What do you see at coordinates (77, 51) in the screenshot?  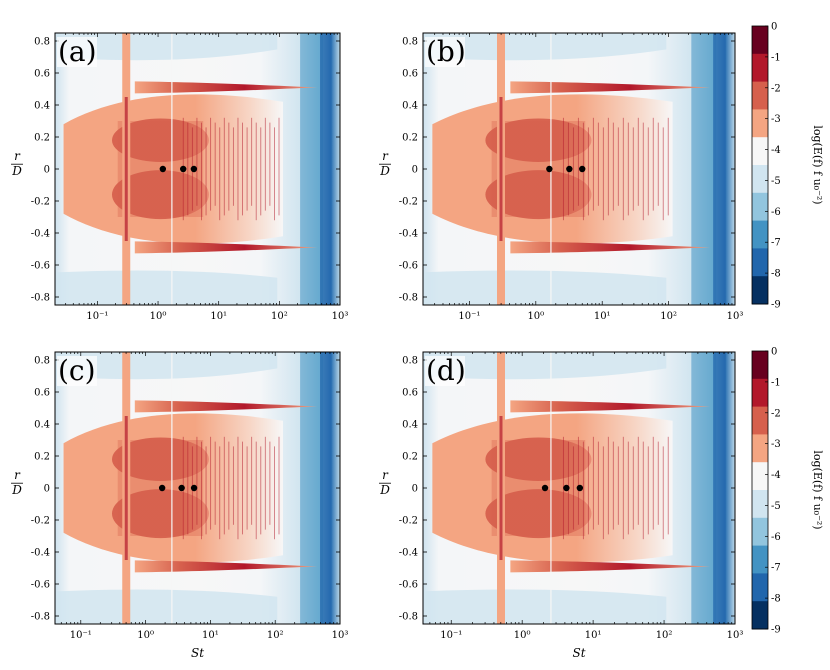 I see `panel-label: (a)` at bounding box center [77, 51].